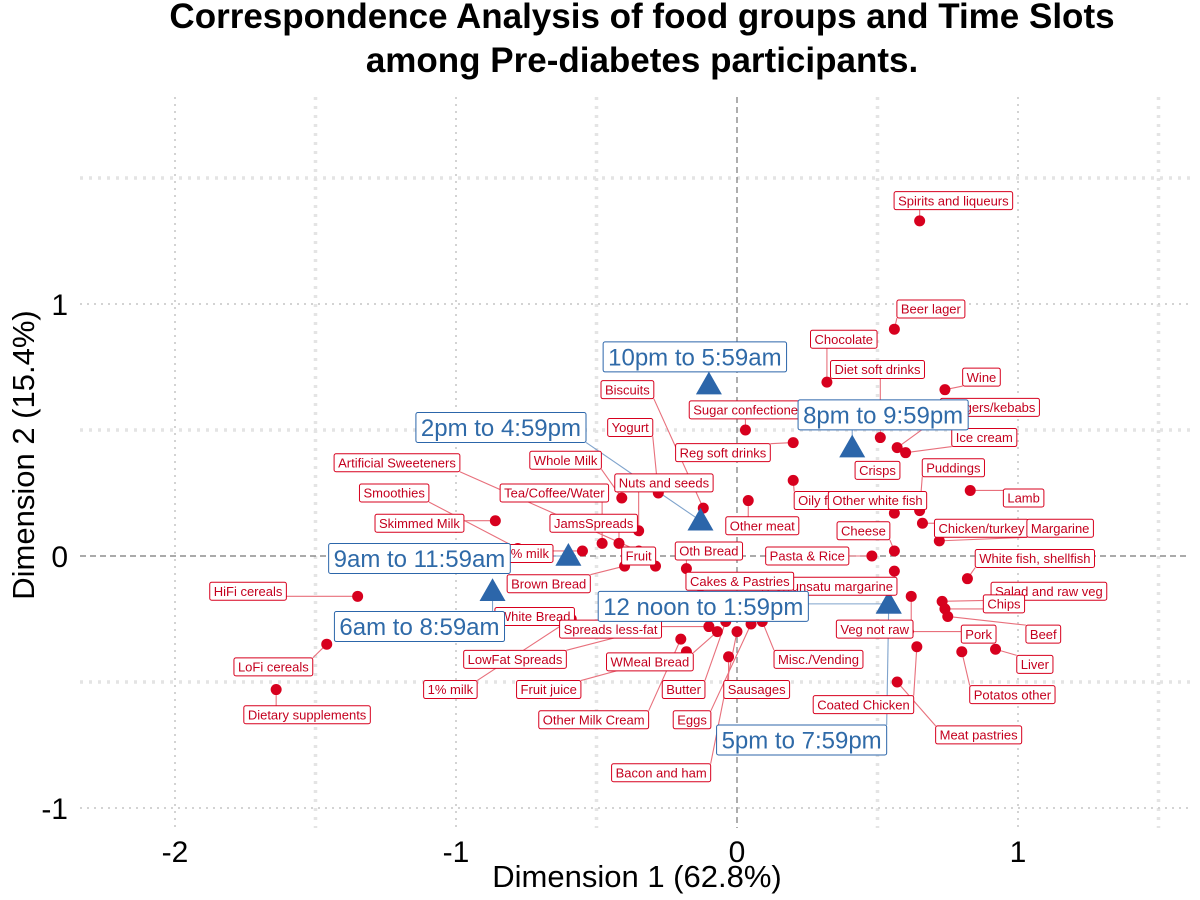  What do you see at coordinates (883, 416) in the screenshot?
I see `label-text: 8pm to 9:59pm` at bounding box center [883, 416].